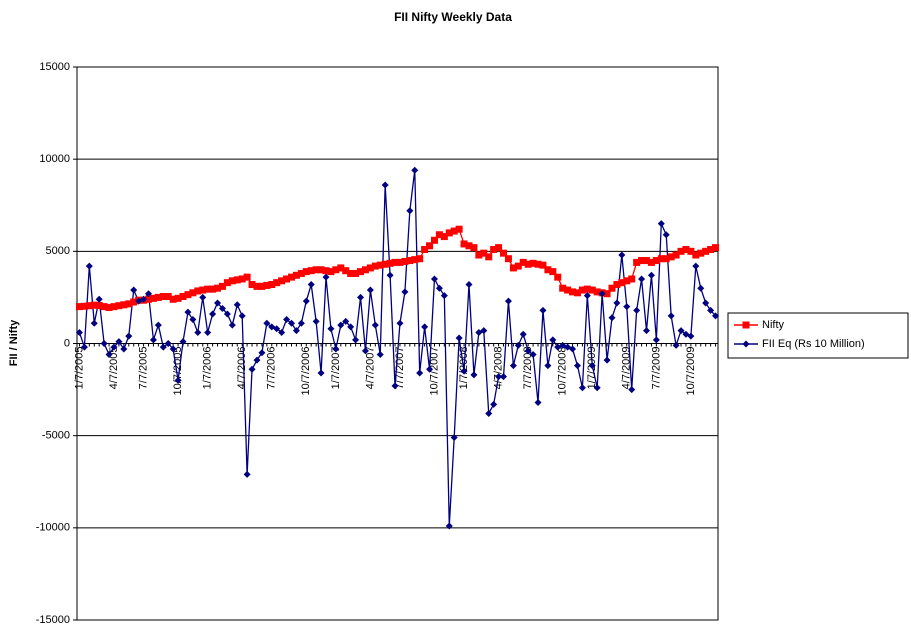 Image resolution: width=911 pixels, height=625 pixels. Describe the element at coordinates (14, 342) in the screenshot. I see `y-axis-title: FII / Nifty` at that location.